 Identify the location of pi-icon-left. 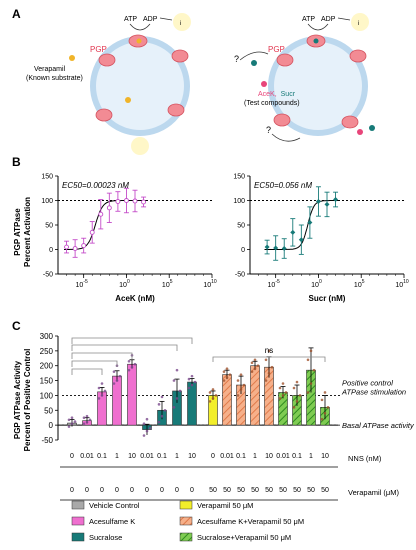
(182, 22).